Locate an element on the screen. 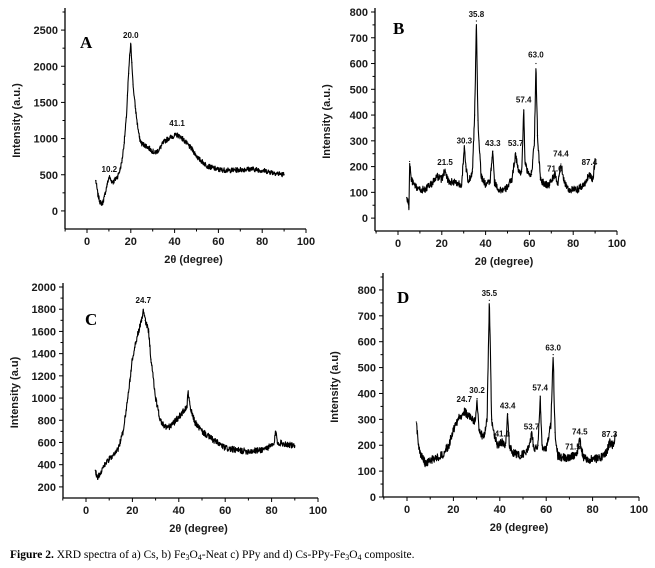 Image resolution: width=655 pixels, height=568 pixels. y-tick-label: 400 is located at coordinates (367, 394).